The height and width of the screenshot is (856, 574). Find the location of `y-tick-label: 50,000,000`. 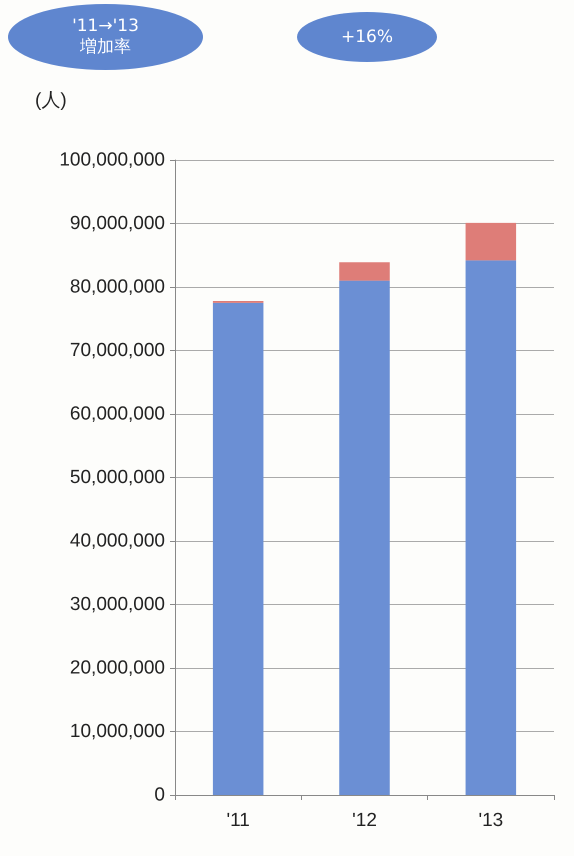

y-tick-label: 50,000,000 is located at coordinates (117, 477).